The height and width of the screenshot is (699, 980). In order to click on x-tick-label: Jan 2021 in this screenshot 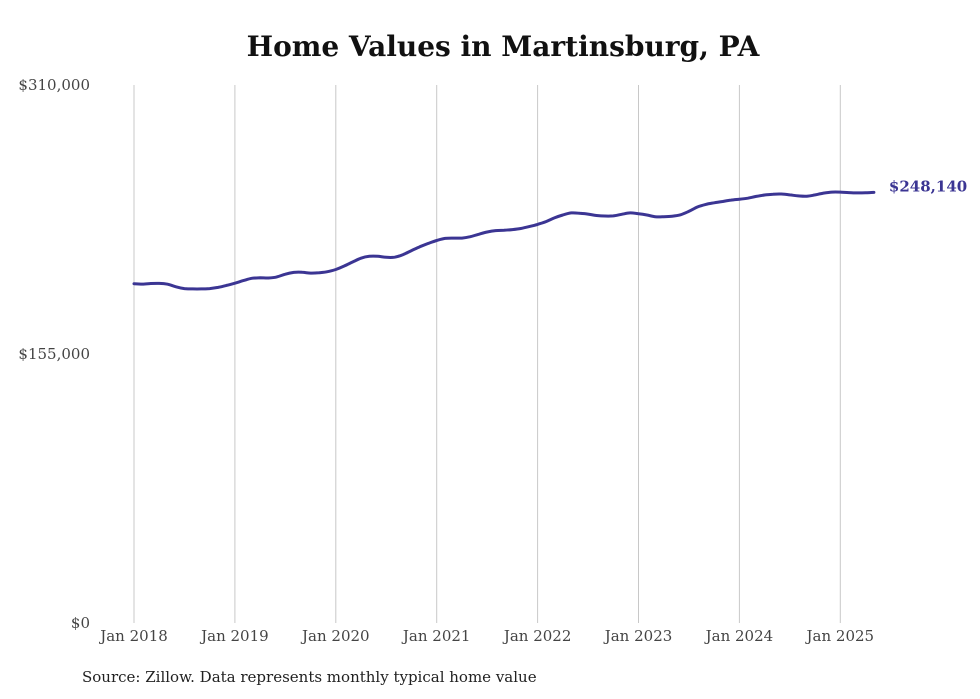, I will do `click(436, 636)`.